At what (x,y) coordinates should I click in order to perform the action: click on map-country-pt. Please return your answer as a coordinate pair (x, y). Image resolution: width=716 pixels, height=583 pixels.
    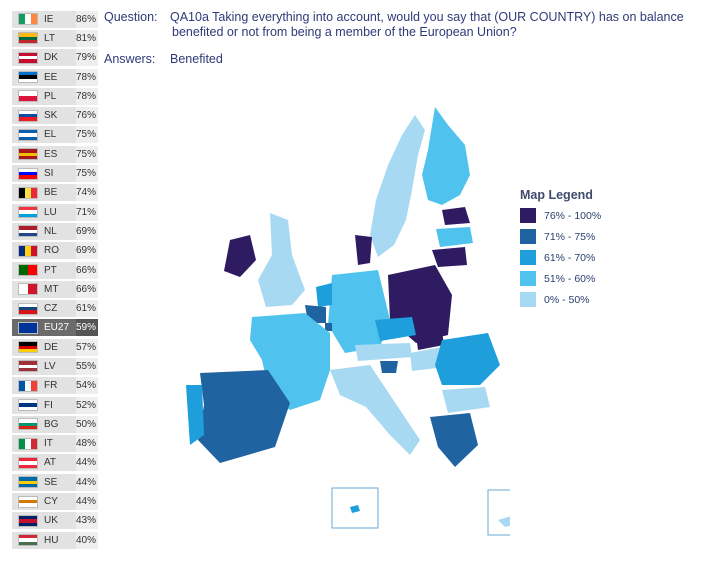
    Looking at the image, I should click on (195, 415).